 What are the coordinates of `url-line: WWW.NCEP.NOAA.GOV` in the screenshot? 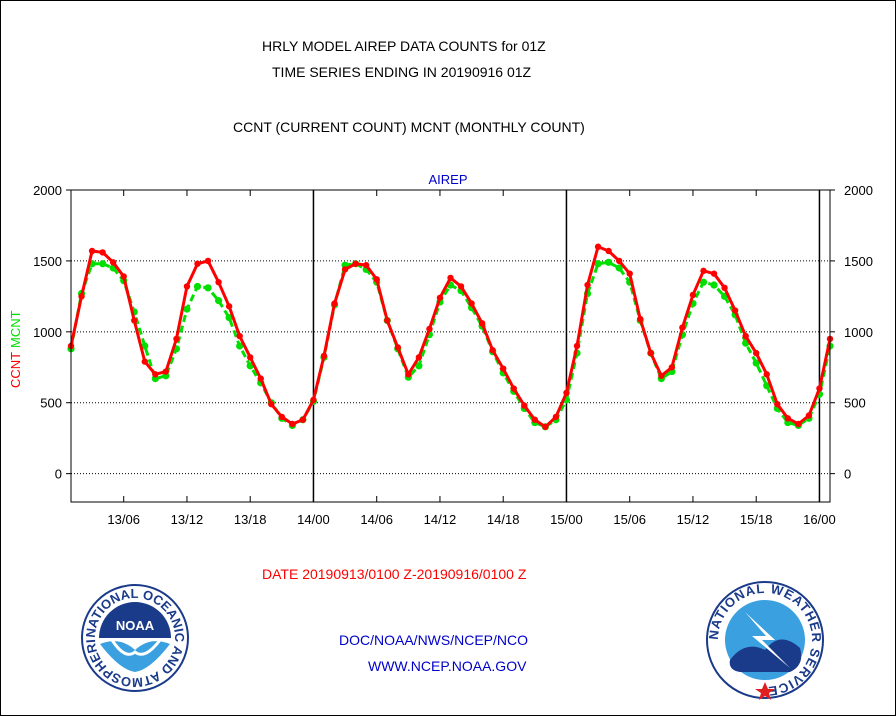 It's located at (447, 666).